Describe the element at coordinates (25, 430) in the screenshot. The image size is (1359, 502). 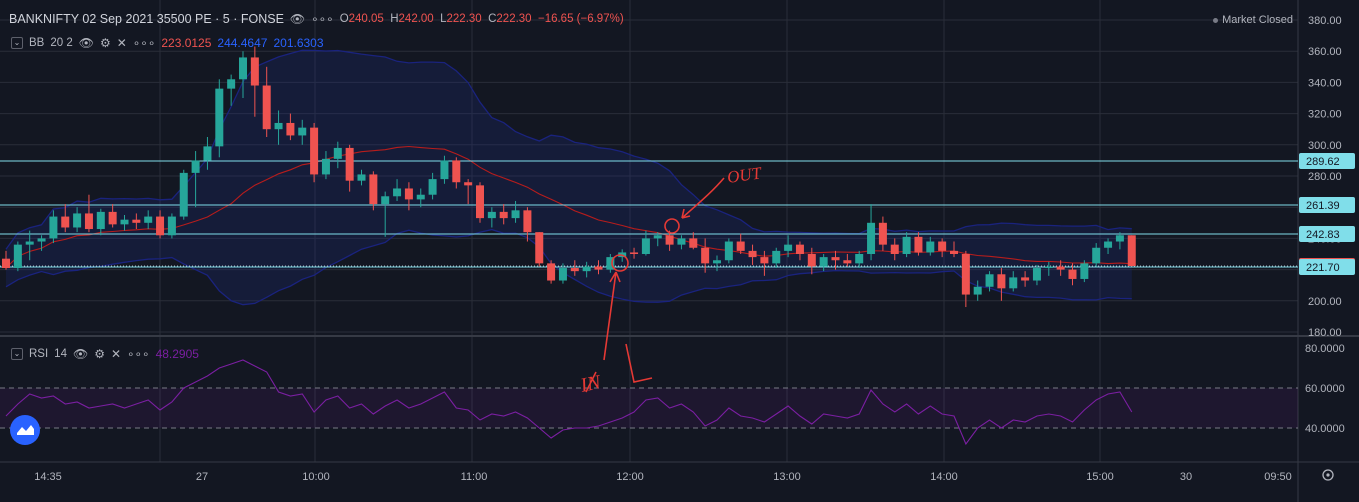
I see `tradingview-logo-icon` at that location.